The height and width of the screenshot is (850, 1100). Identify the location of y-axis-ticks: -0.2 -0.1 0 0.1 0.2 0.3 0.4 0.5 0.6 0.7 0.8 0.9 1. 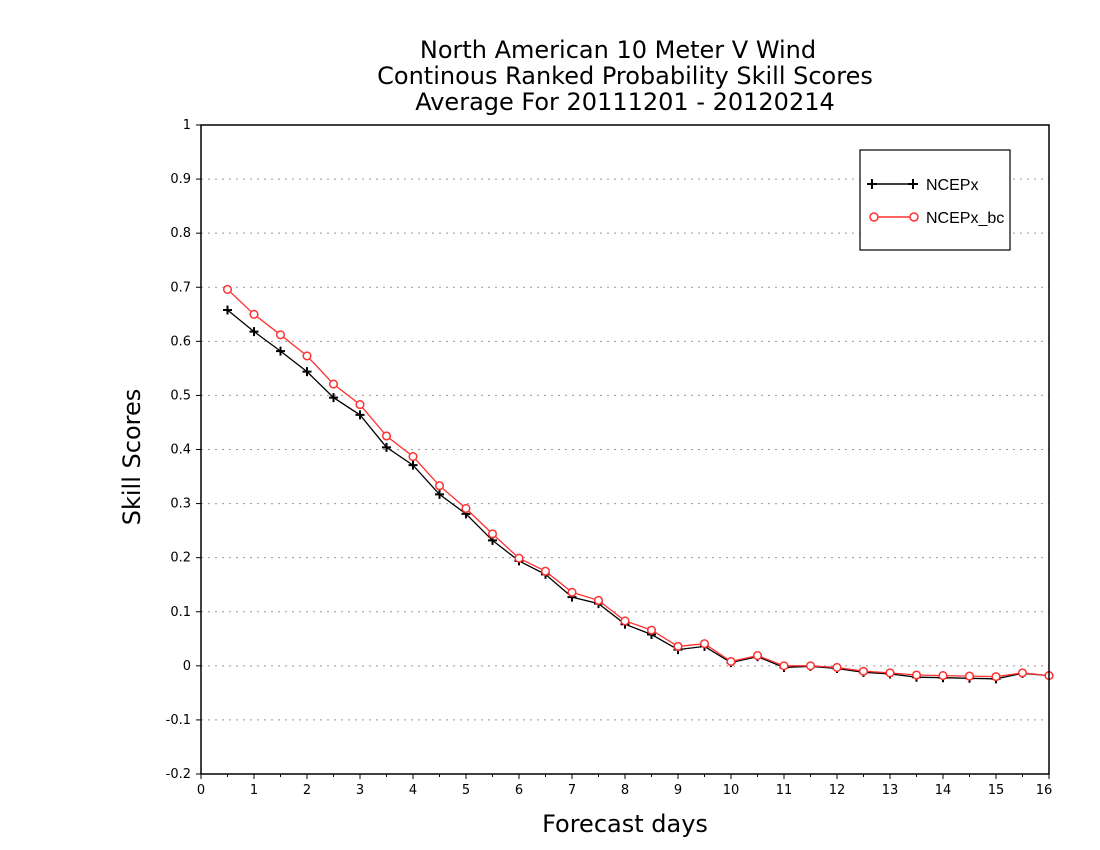
(183, 450).